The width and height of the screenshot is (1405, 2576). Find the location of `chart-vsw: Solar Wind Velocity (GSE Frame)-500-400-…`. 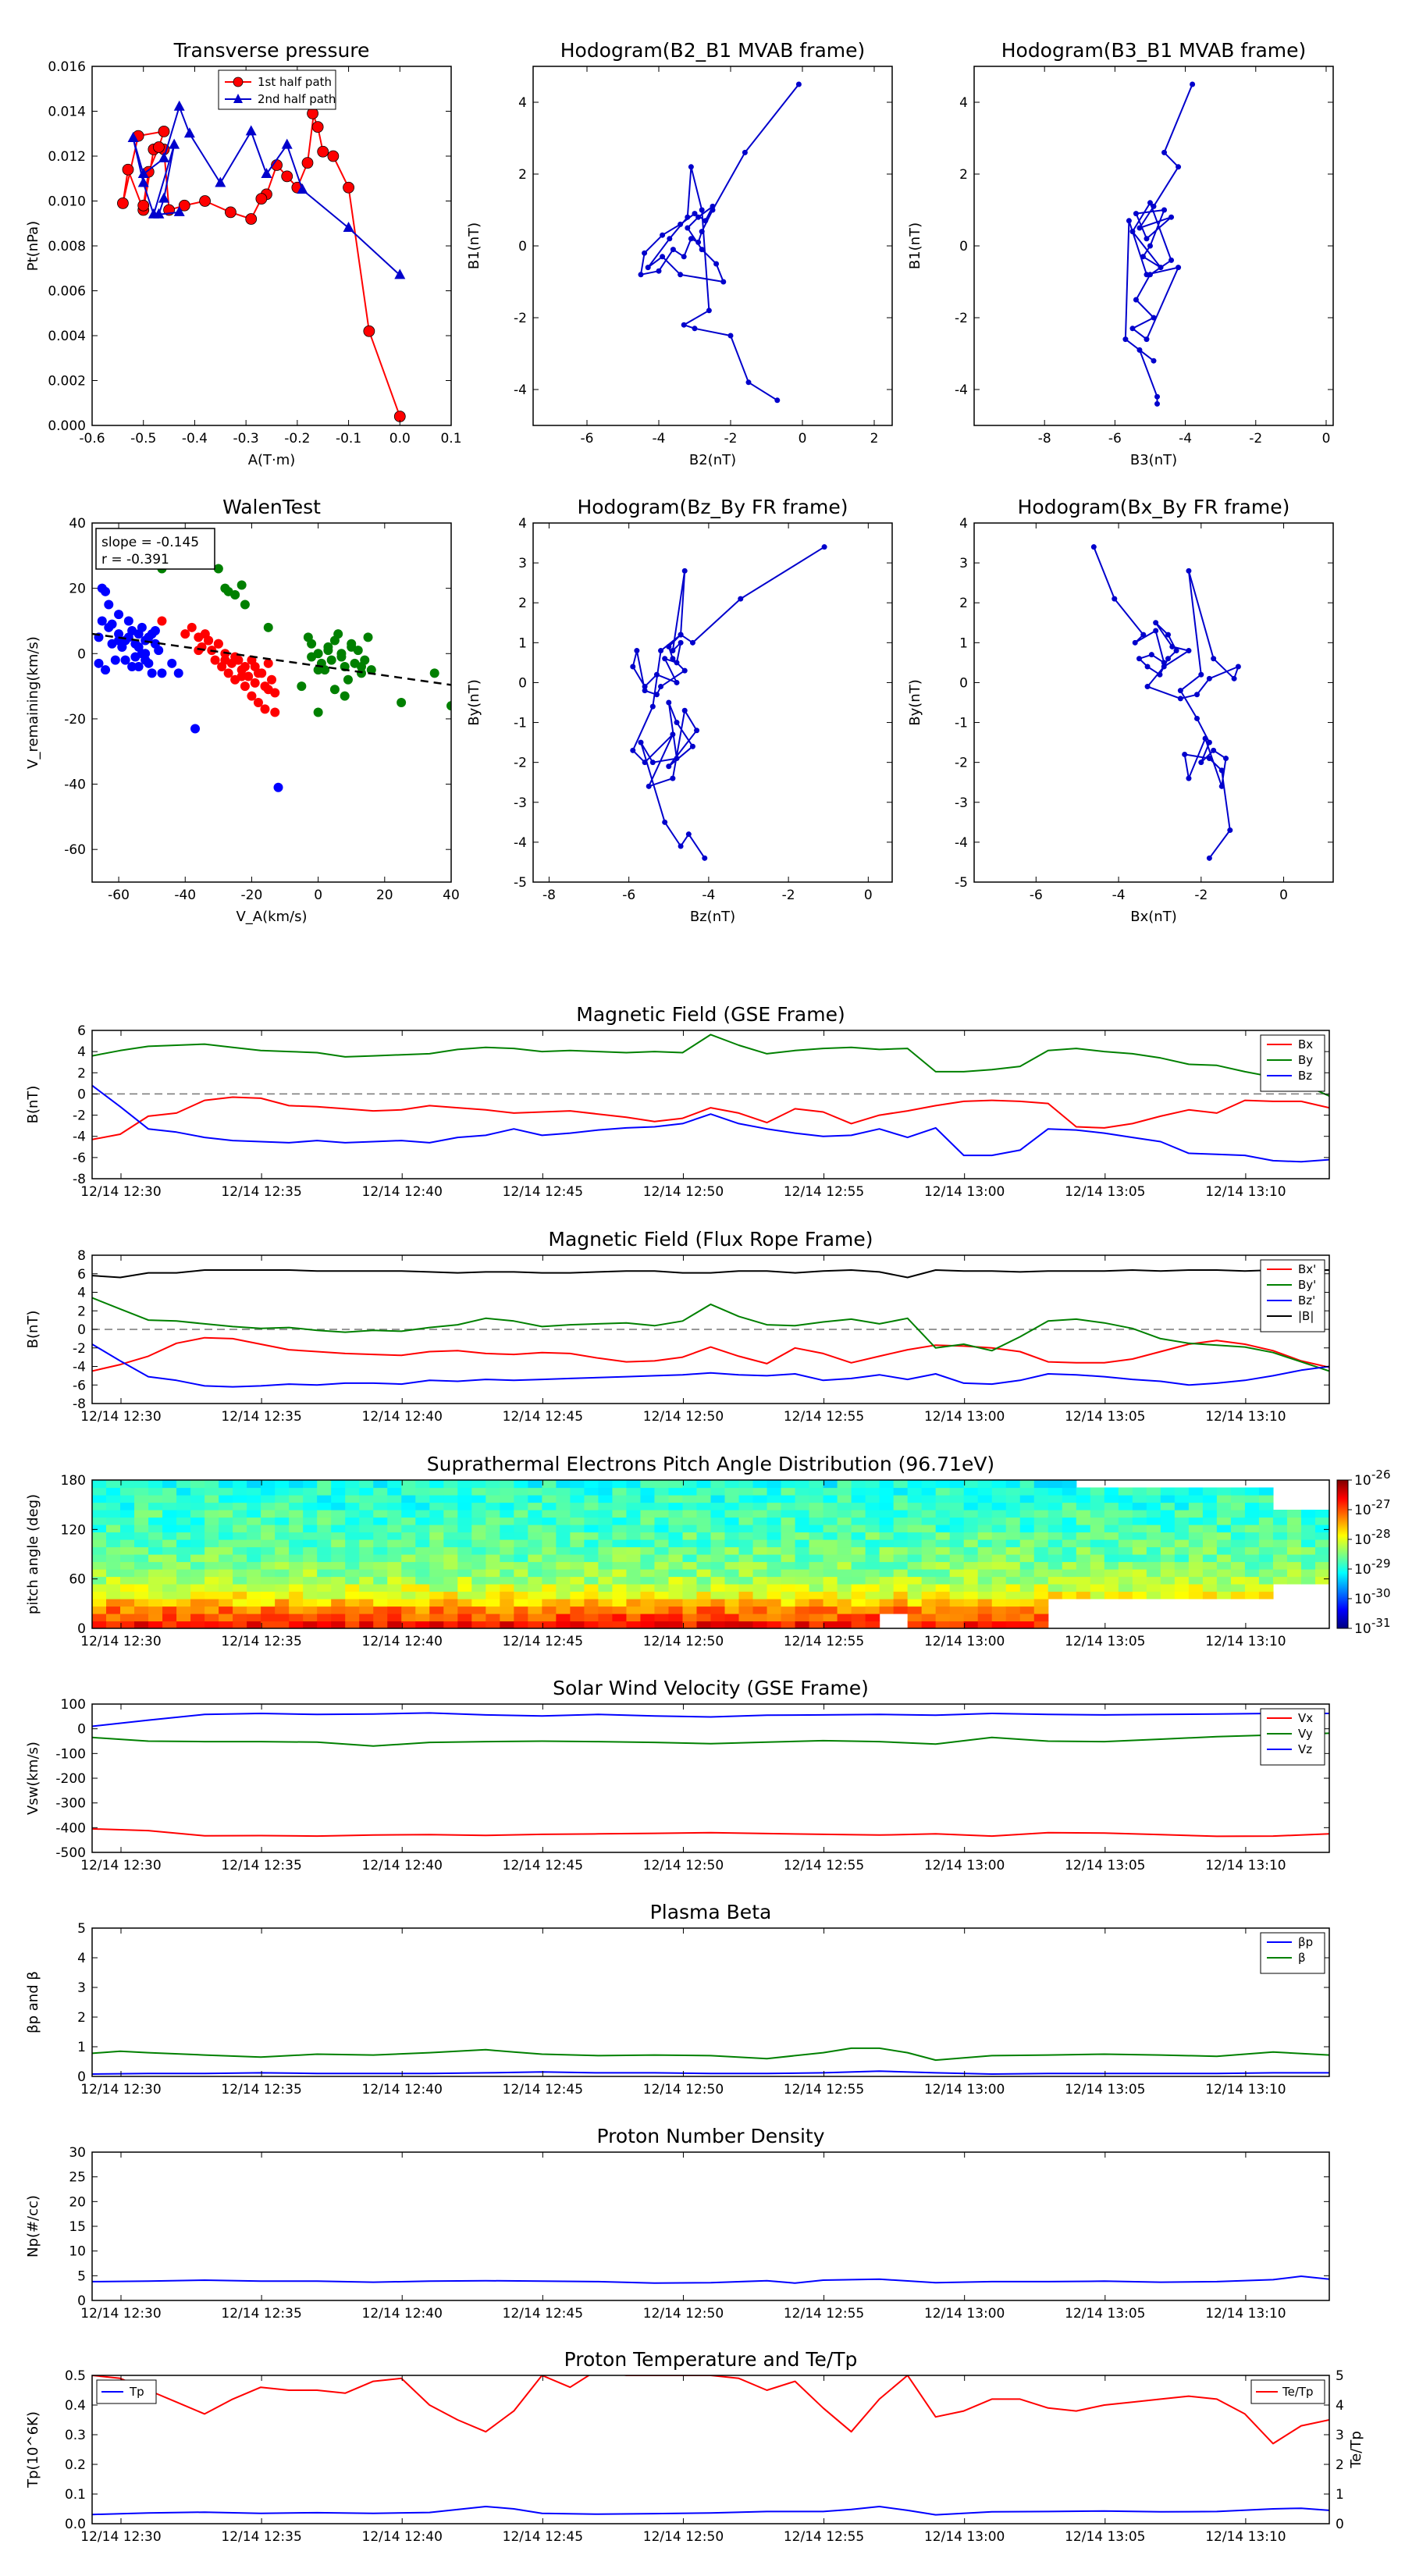

chart-vsw: Solar Wind Velocity (GSE Frame)-500-400-… is located at coordinates (678, 1775).